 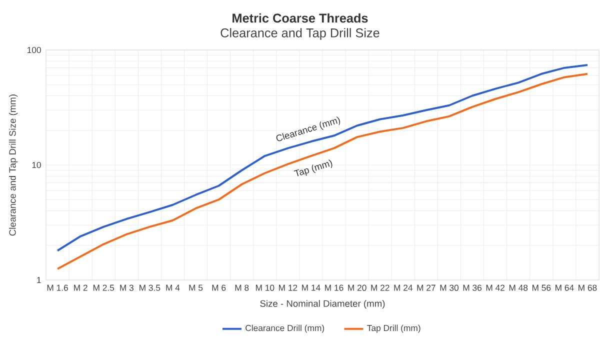 I want to click on x-tick-label: M 30, so click(x=449, y=287).